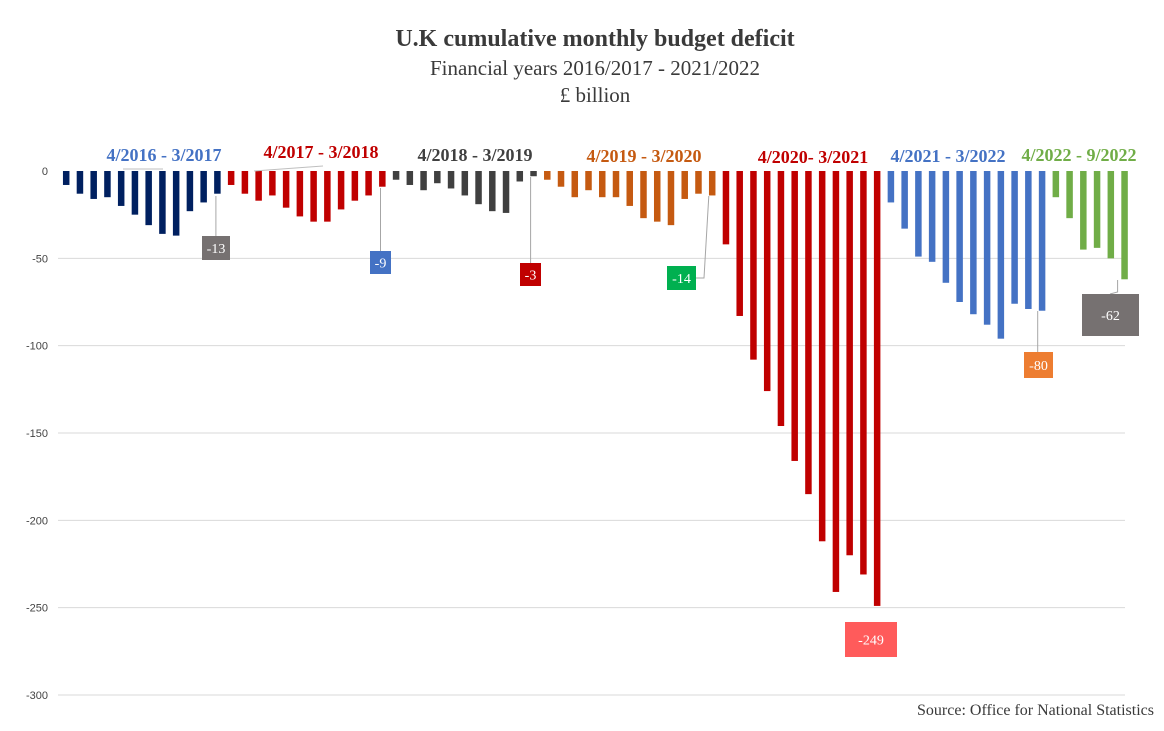 This screenshot has width=1164, height=731. I want to click on data-label-leader, so click(703, 237).